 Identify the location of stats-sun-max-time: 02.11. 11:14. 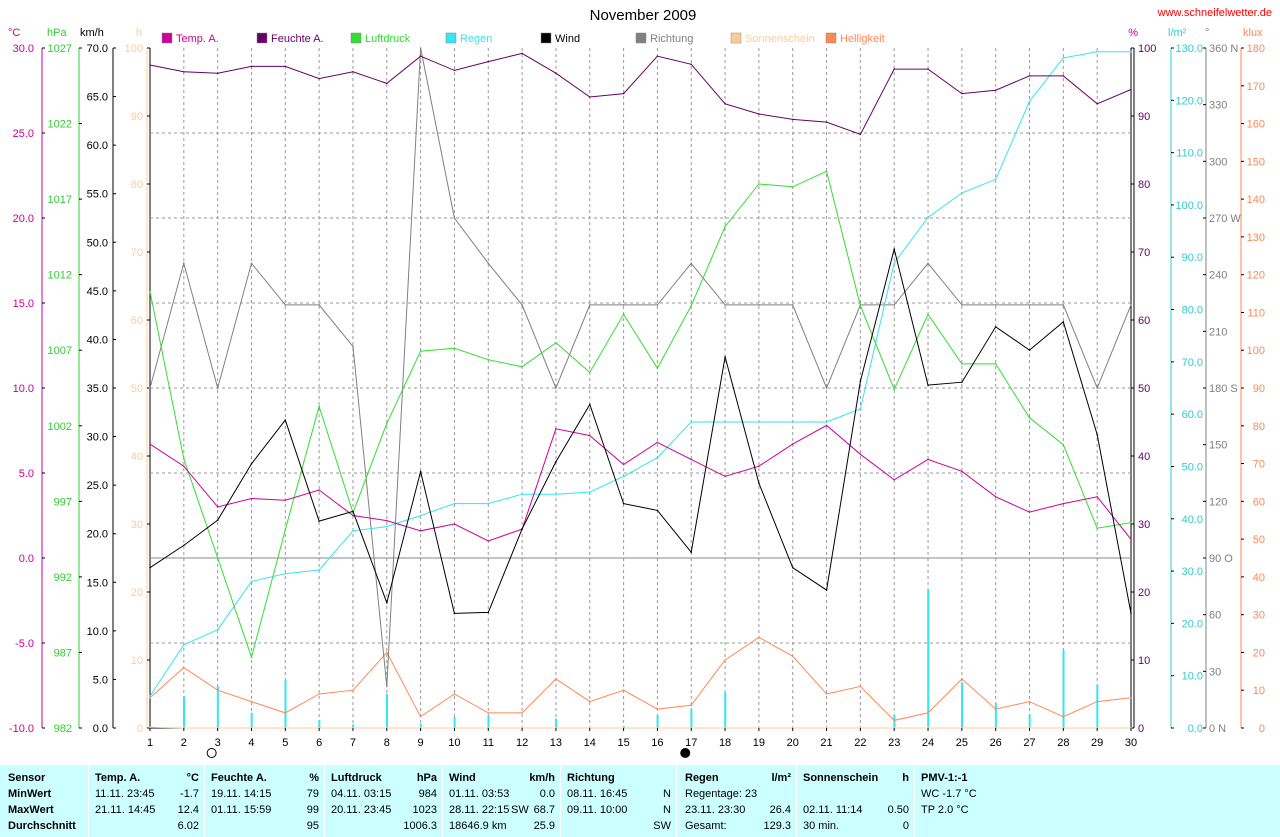
(833, 810).